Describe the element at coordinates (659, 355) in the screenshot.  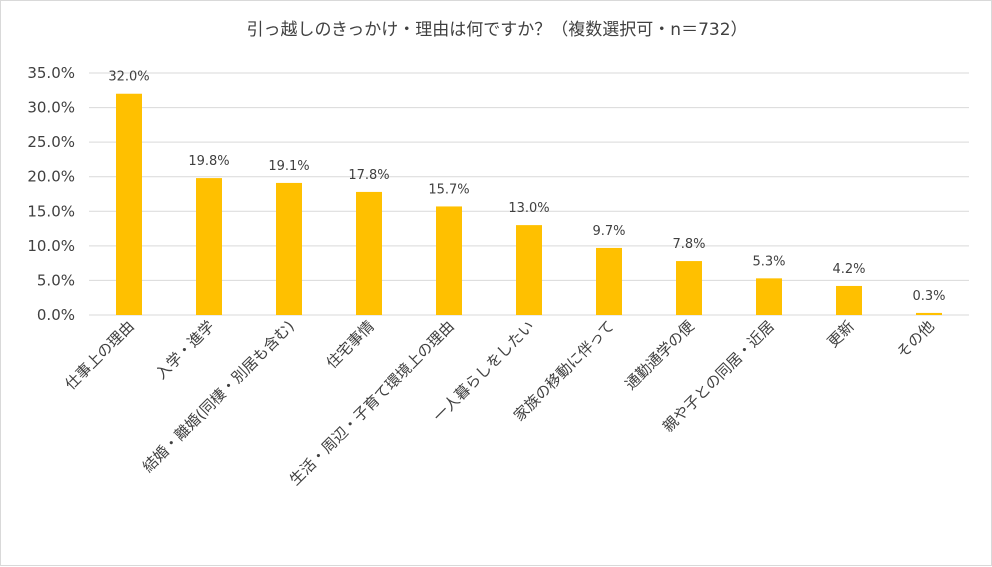
I see `x-tick-label: 通勤通学の便` at that location.